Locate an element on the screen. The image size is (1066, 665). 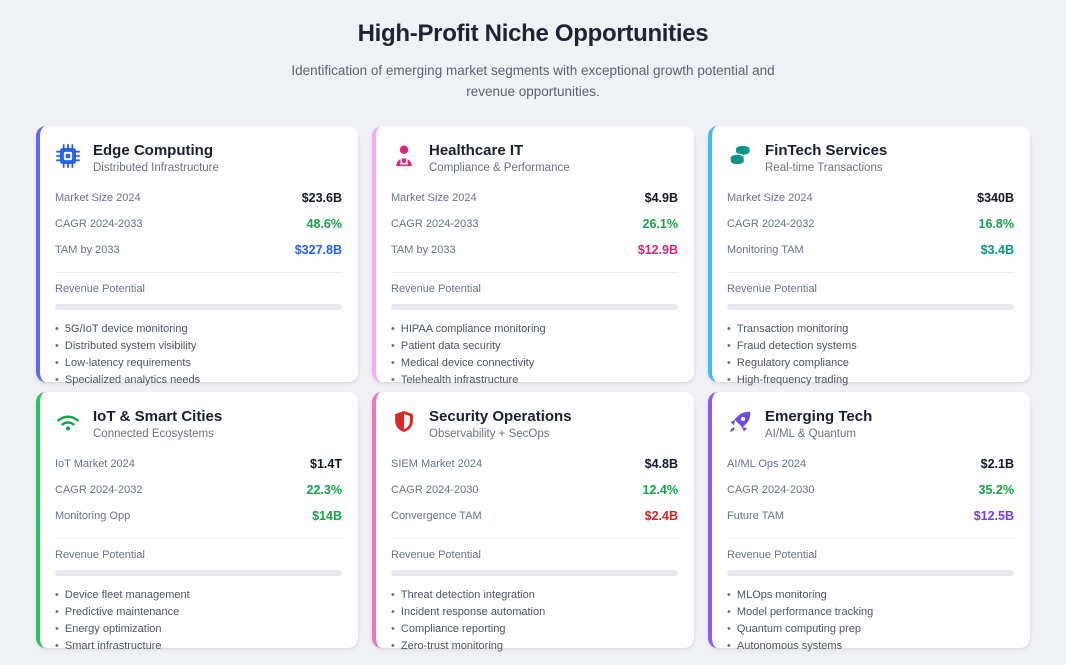
stat-label: Monitoring Opp is located at coordinates (93, 515).